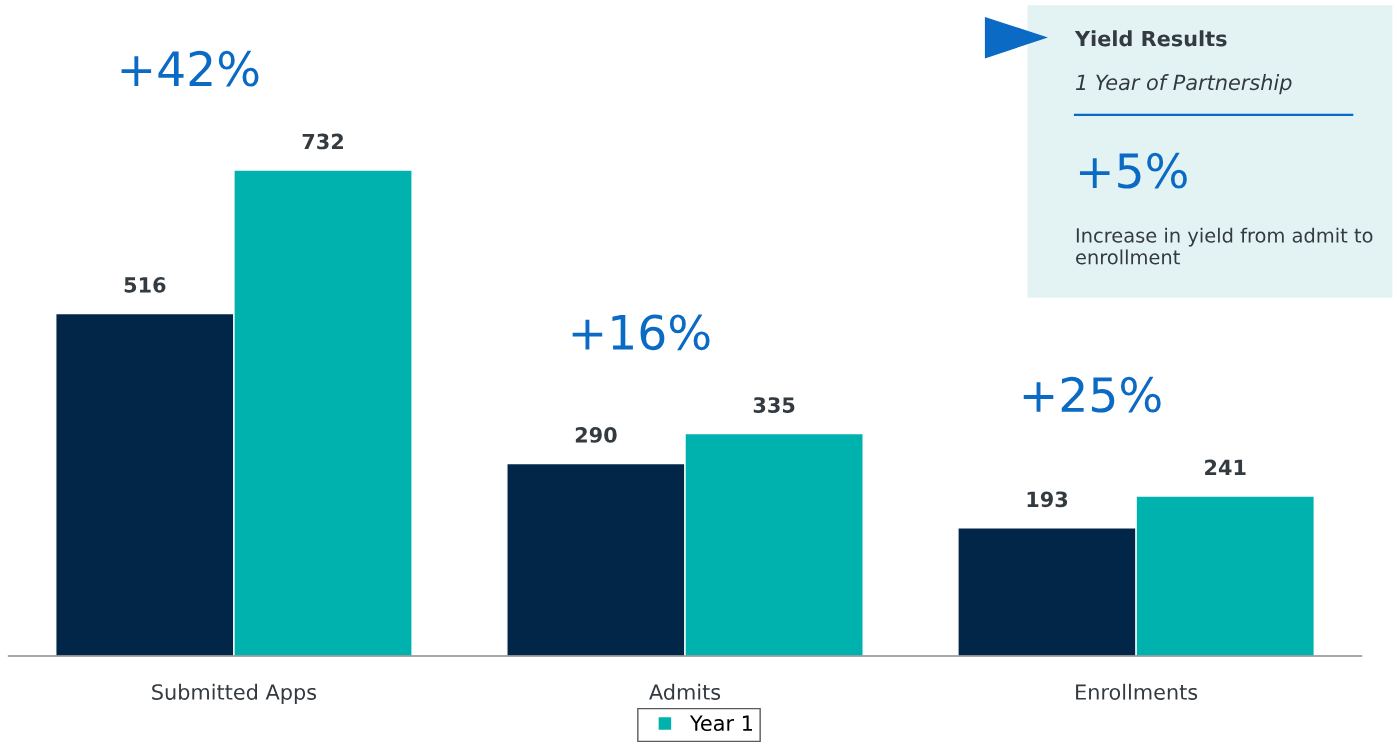 The width and height of the screenshot is (1398, 748). I want to click on text: Yield Results, so click(1150, 38).